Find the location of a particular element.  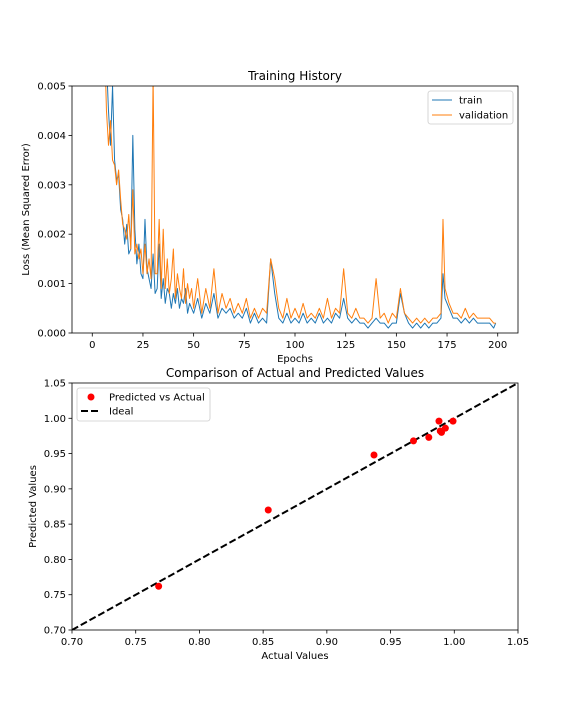

y-tick-label: 0.70 is located at coordinates (55, 631).